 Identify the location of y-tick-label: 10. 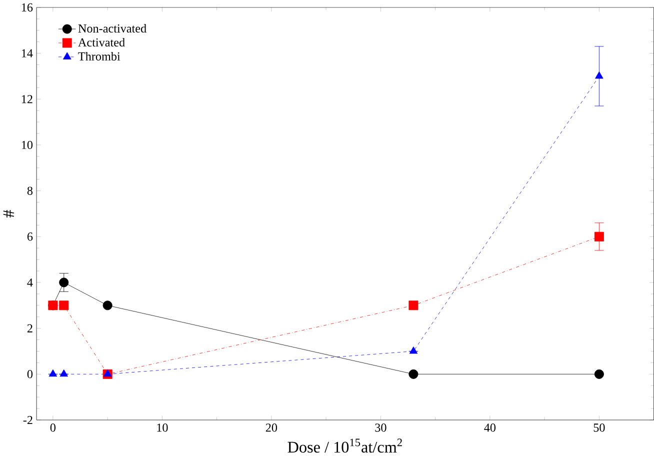
(27, 145).